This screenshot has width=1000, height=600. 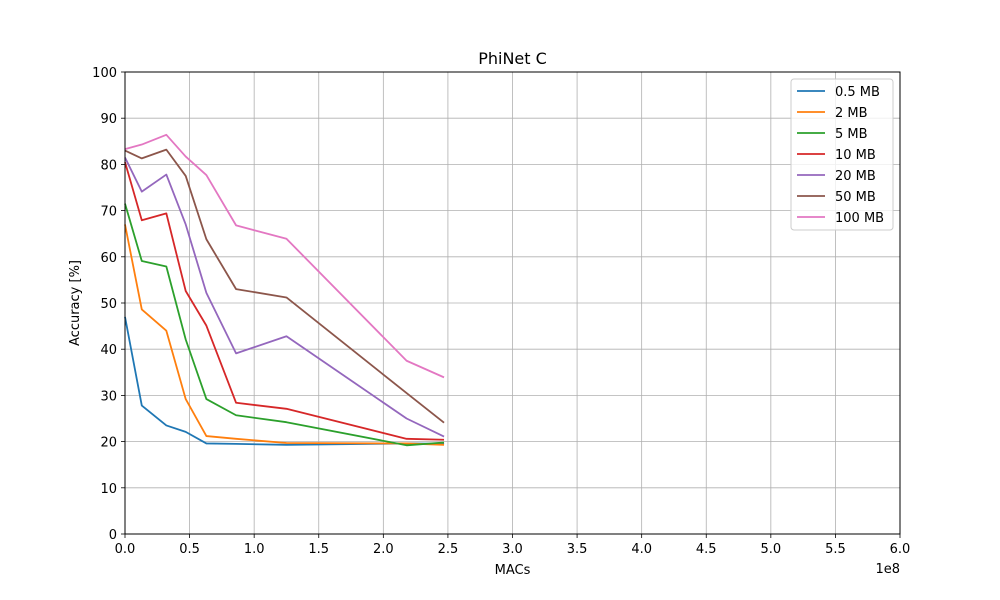 I want to click on y-axis: 0 10 20 30 40 50 60 70 80 90 100, so click(x=108, y=304).